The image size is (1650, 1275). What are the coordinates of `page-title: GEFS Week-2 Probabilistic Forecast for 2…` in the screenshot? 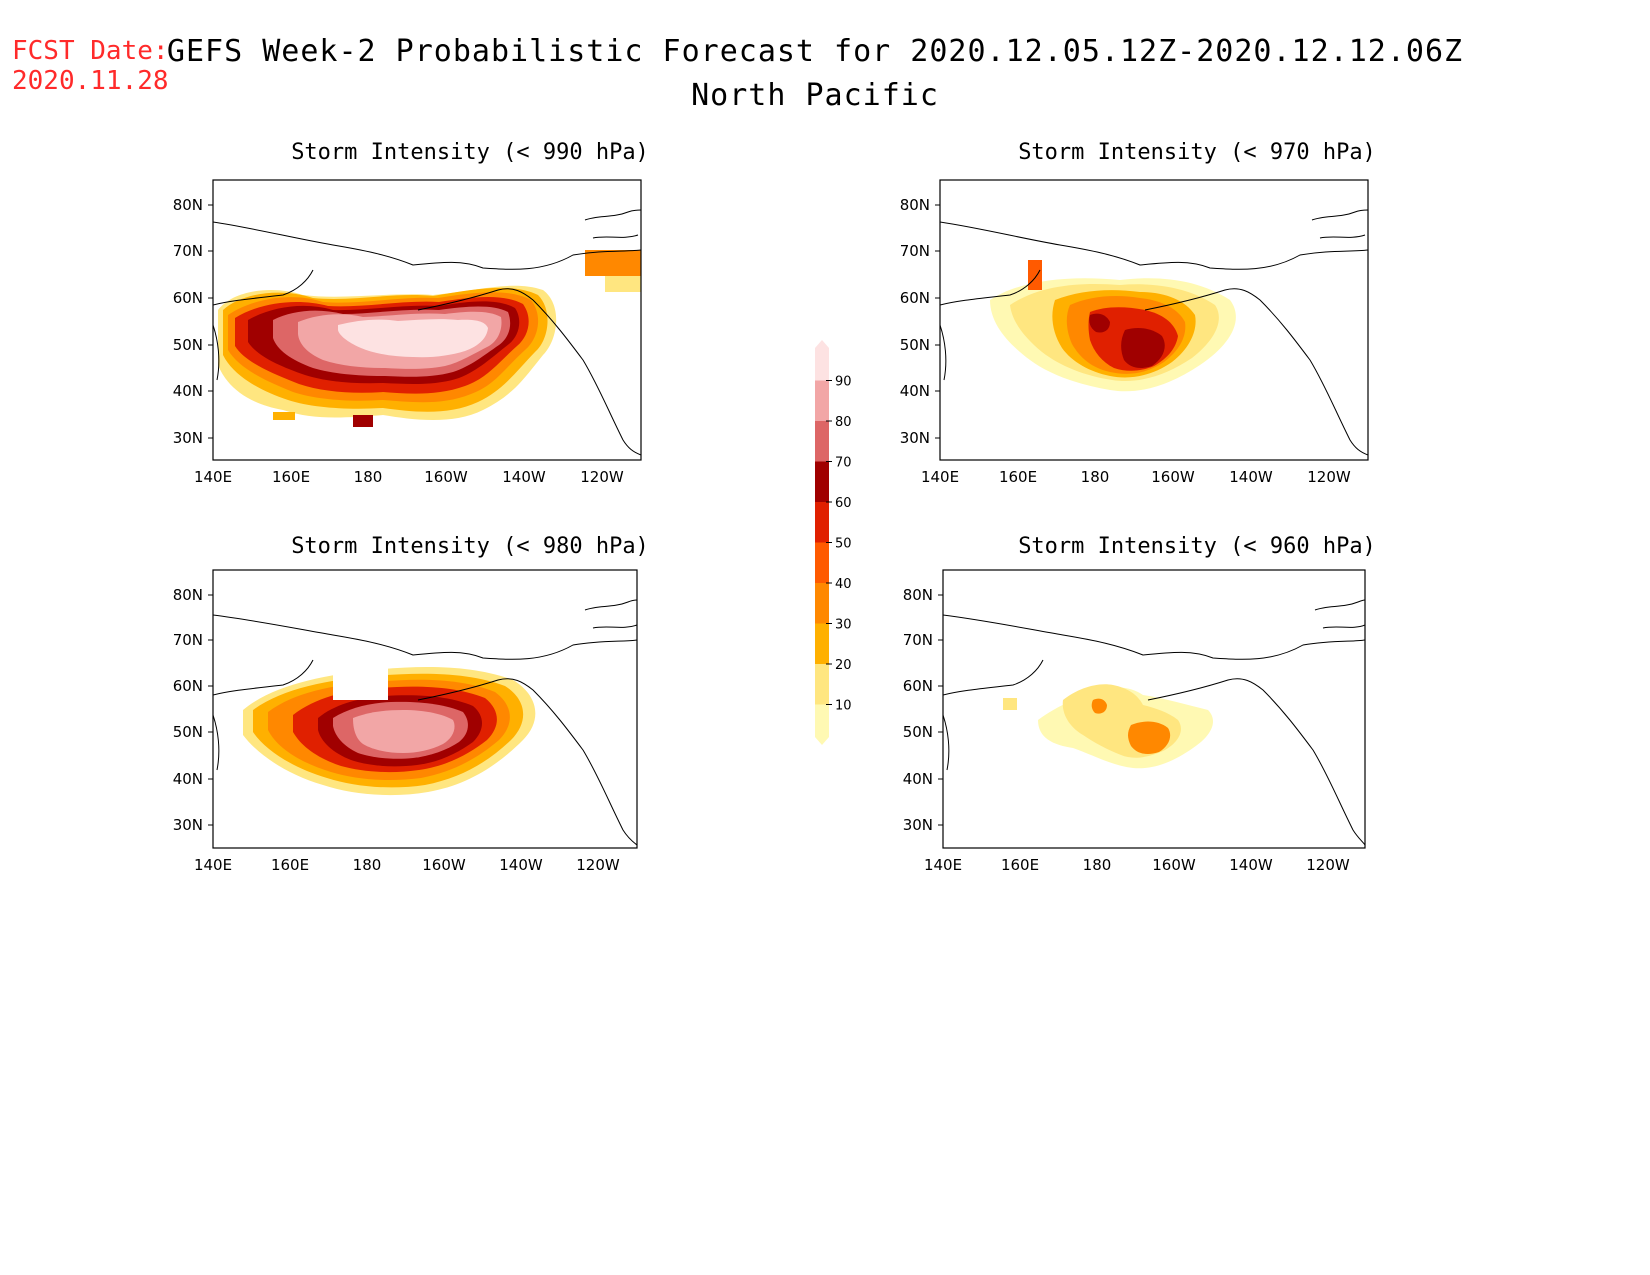 It's located at (815, 51).